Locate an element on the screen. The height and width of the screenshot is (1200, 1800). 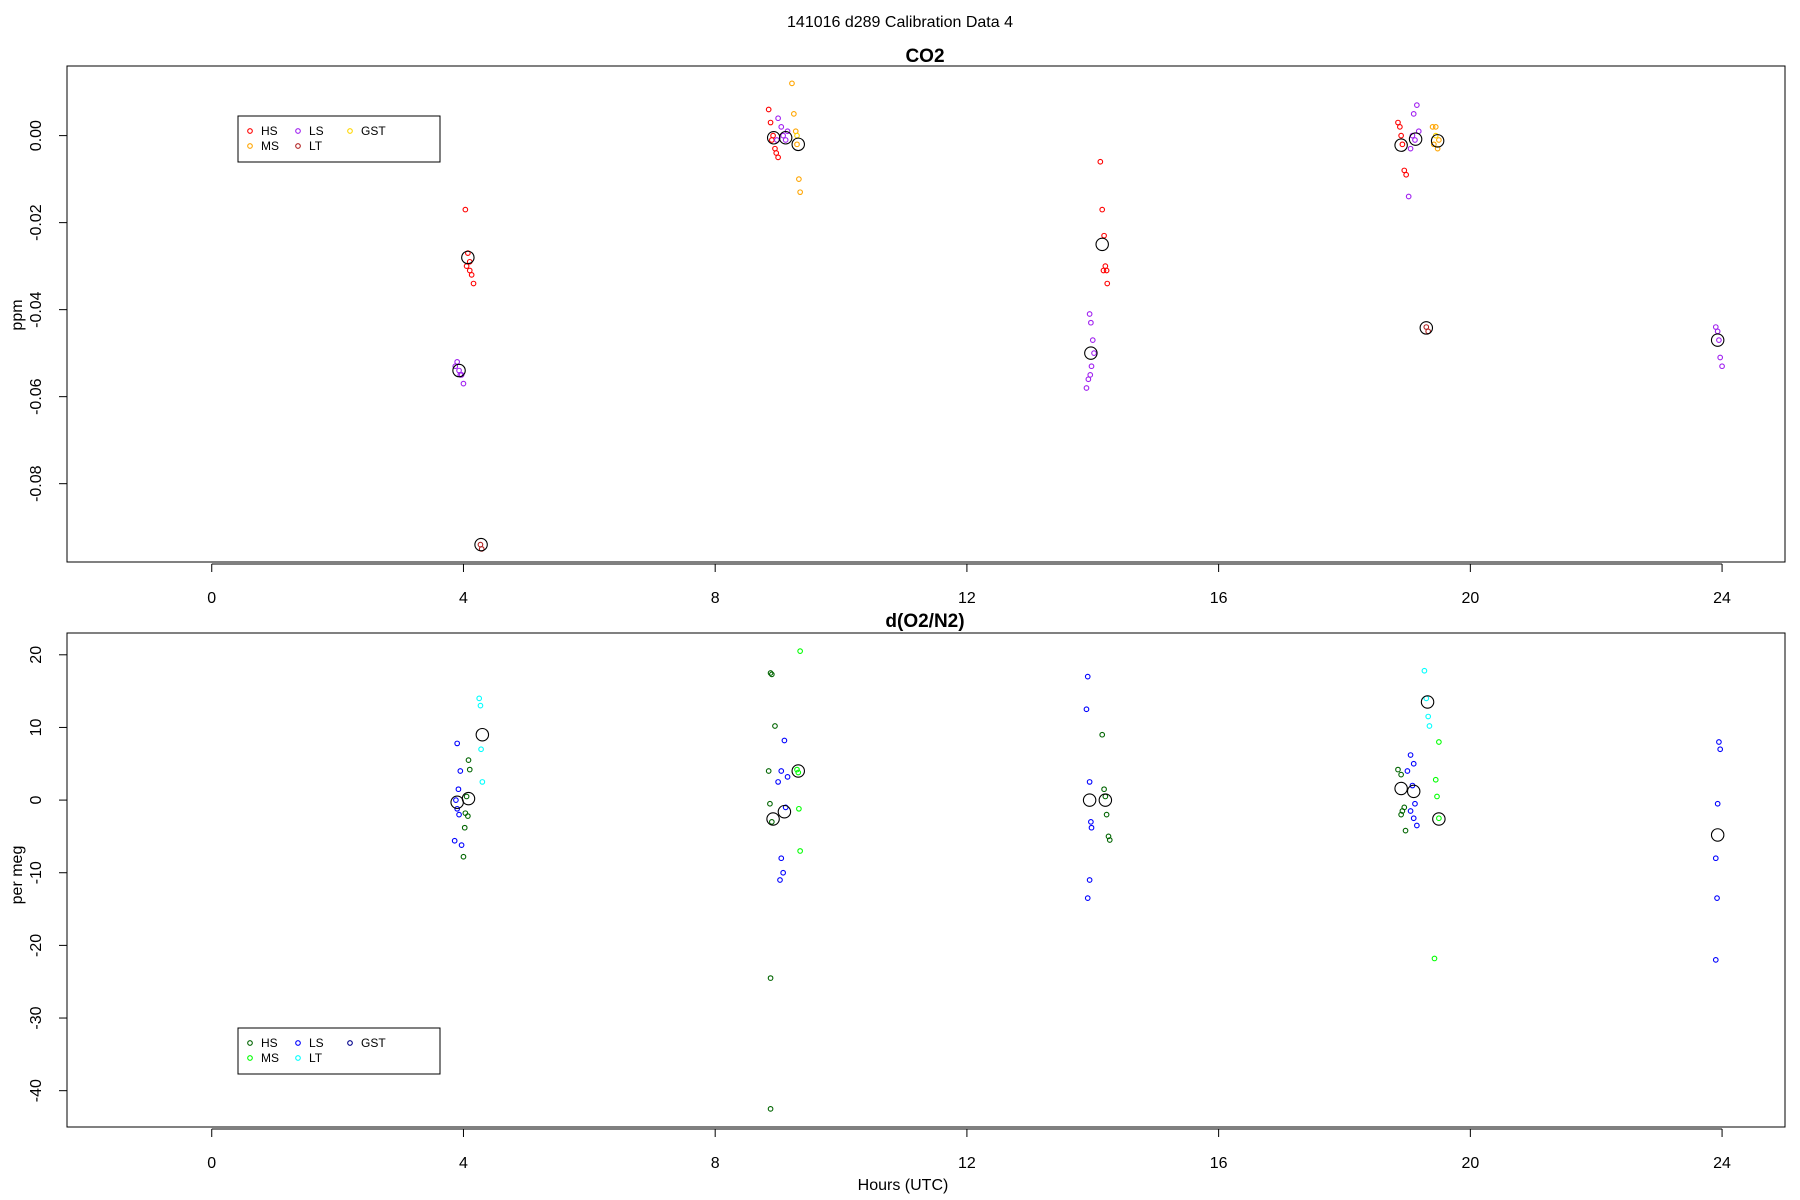
x-tick-label: 12 is located at coordinates (967, 598).